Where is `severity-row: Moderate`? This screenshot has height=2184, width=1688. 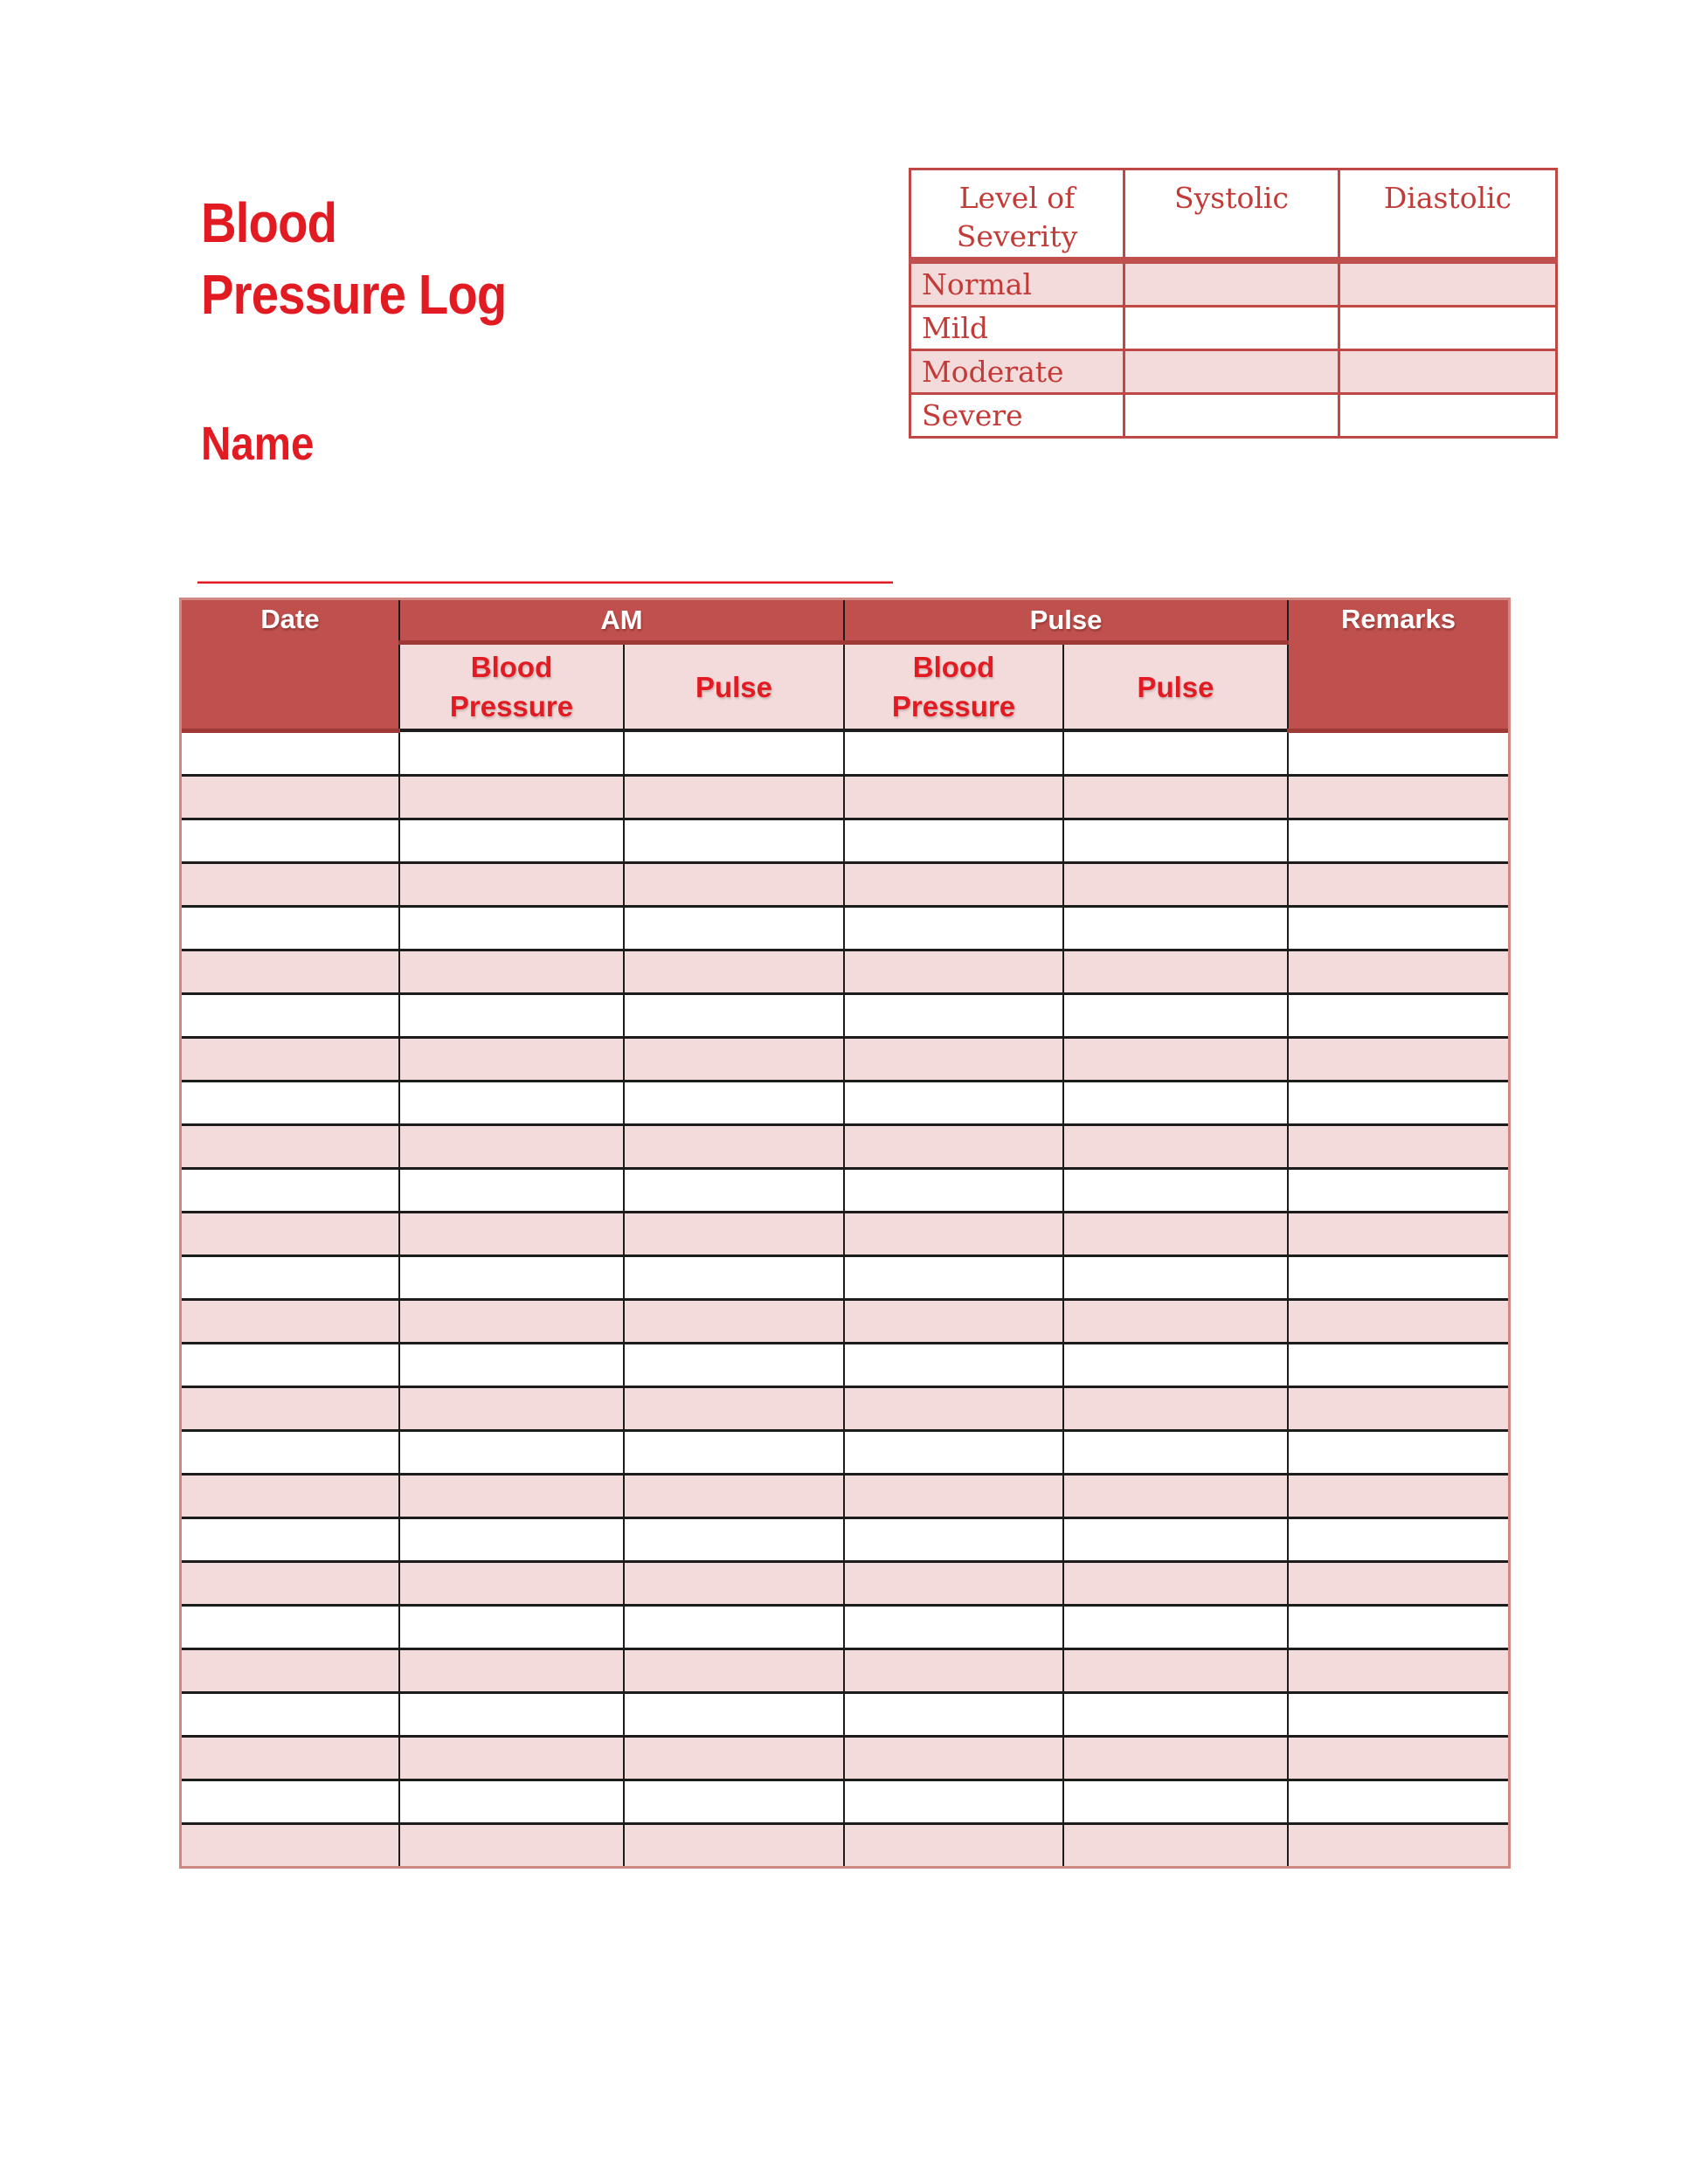 severity-row: Moderate is located at coordinates (1233, 372).